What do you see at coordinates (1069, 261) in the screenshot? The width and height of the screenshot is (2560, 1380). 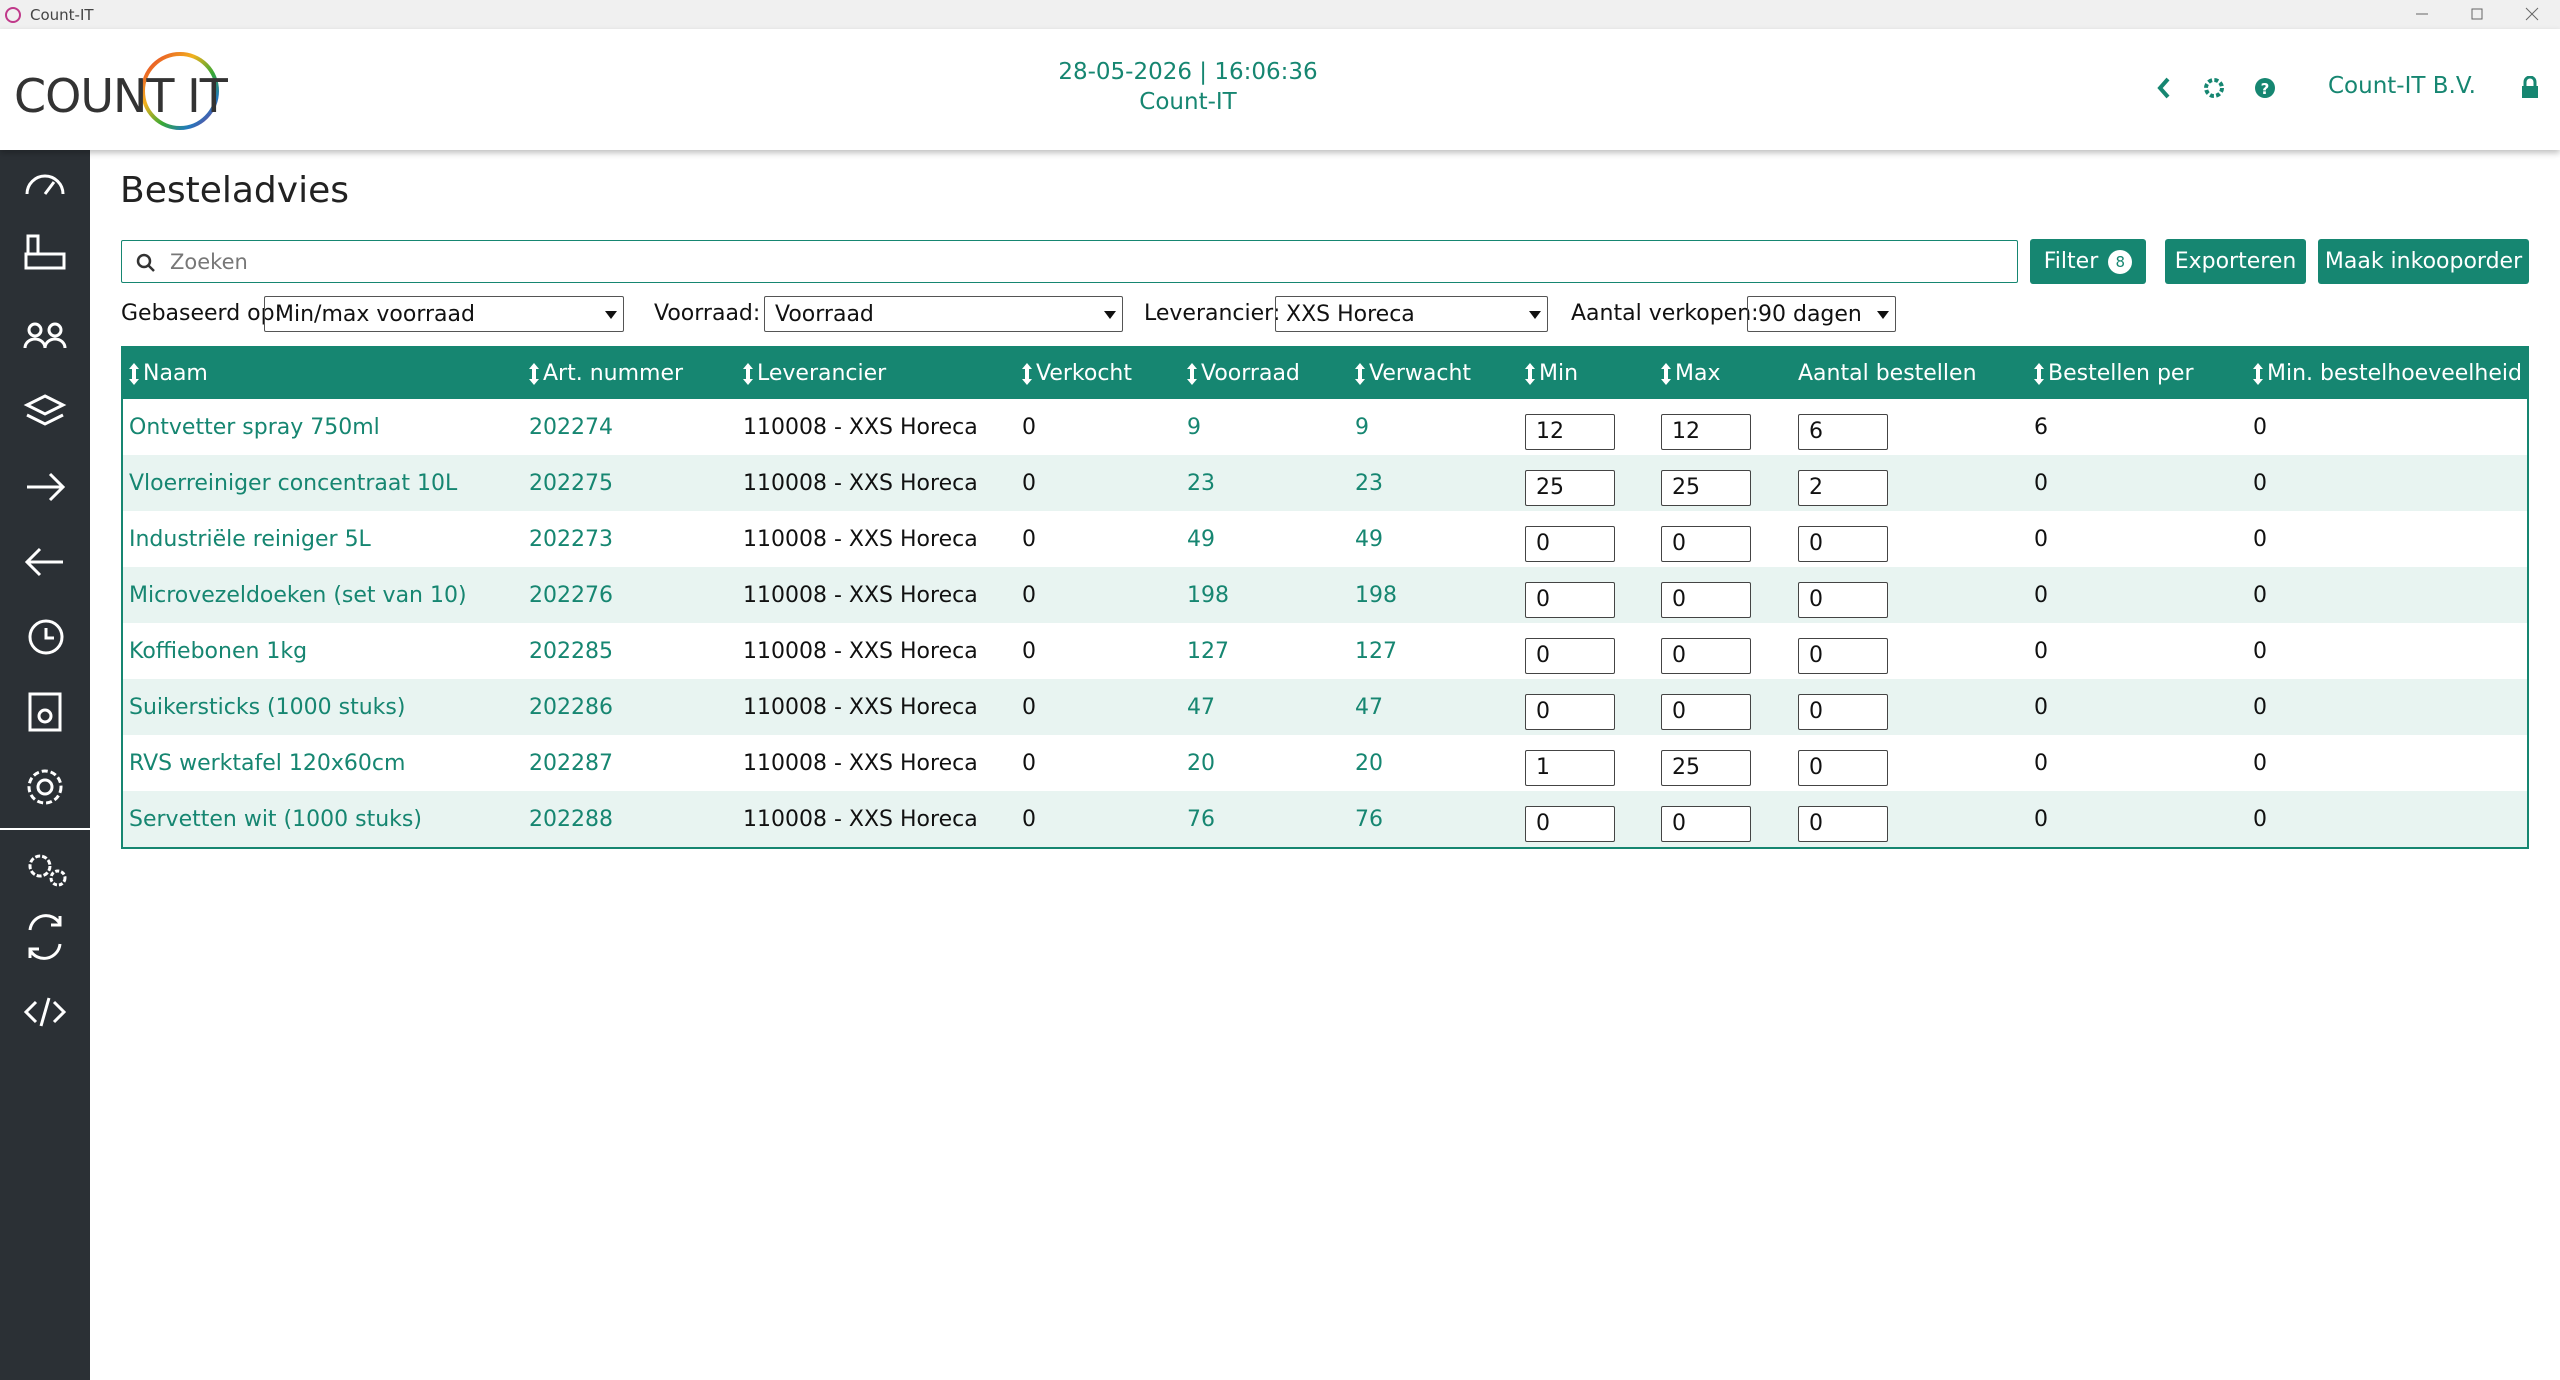 I see `search-input: Zoeken` at bounding box center [1069, 261].